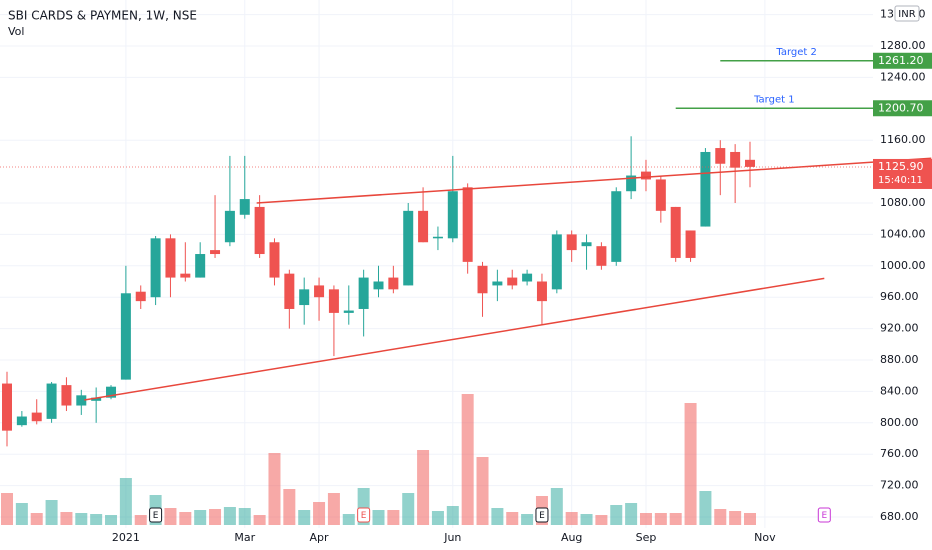 The image size is (932, 550). What do you see at coordinates (765, 537) in the screenshot?
I see `x-tick-label: Nov` at bounding box center [765, 537].